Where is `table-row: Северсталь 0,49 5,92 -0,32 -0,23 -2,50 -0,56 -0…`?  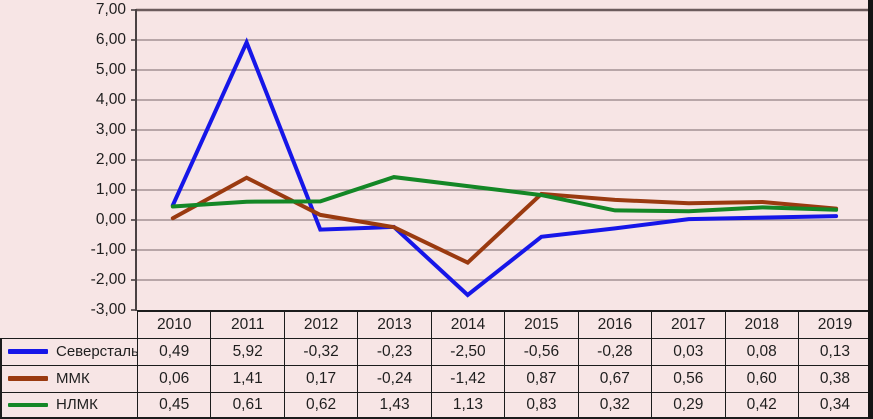 table-row: Северсталь 0,49 5,92 -0,32 -0,23 -2,50 -0,56 -0… is located at coordinates (436, 351).